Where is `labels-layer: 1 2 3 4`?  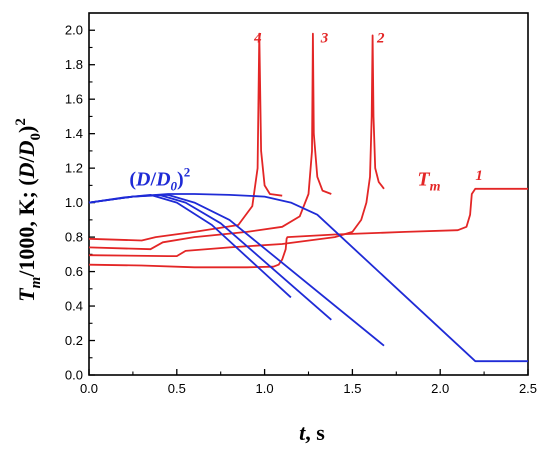
labels-layer: 1 2 3 4 is located at coordinates (368, 107).